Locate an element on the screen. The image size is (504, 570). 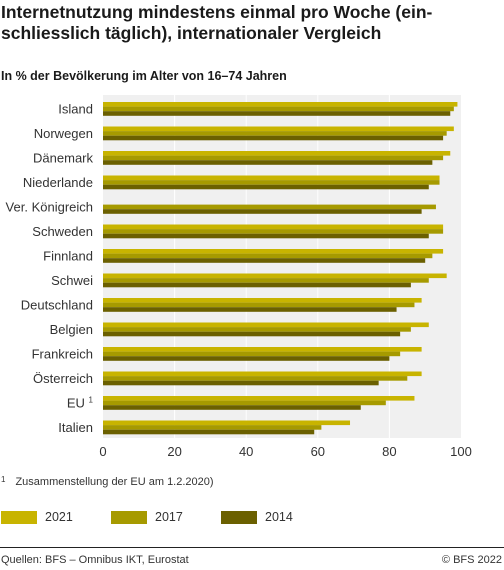
bar-schweden-2021 is located at coordinates (273, 227).